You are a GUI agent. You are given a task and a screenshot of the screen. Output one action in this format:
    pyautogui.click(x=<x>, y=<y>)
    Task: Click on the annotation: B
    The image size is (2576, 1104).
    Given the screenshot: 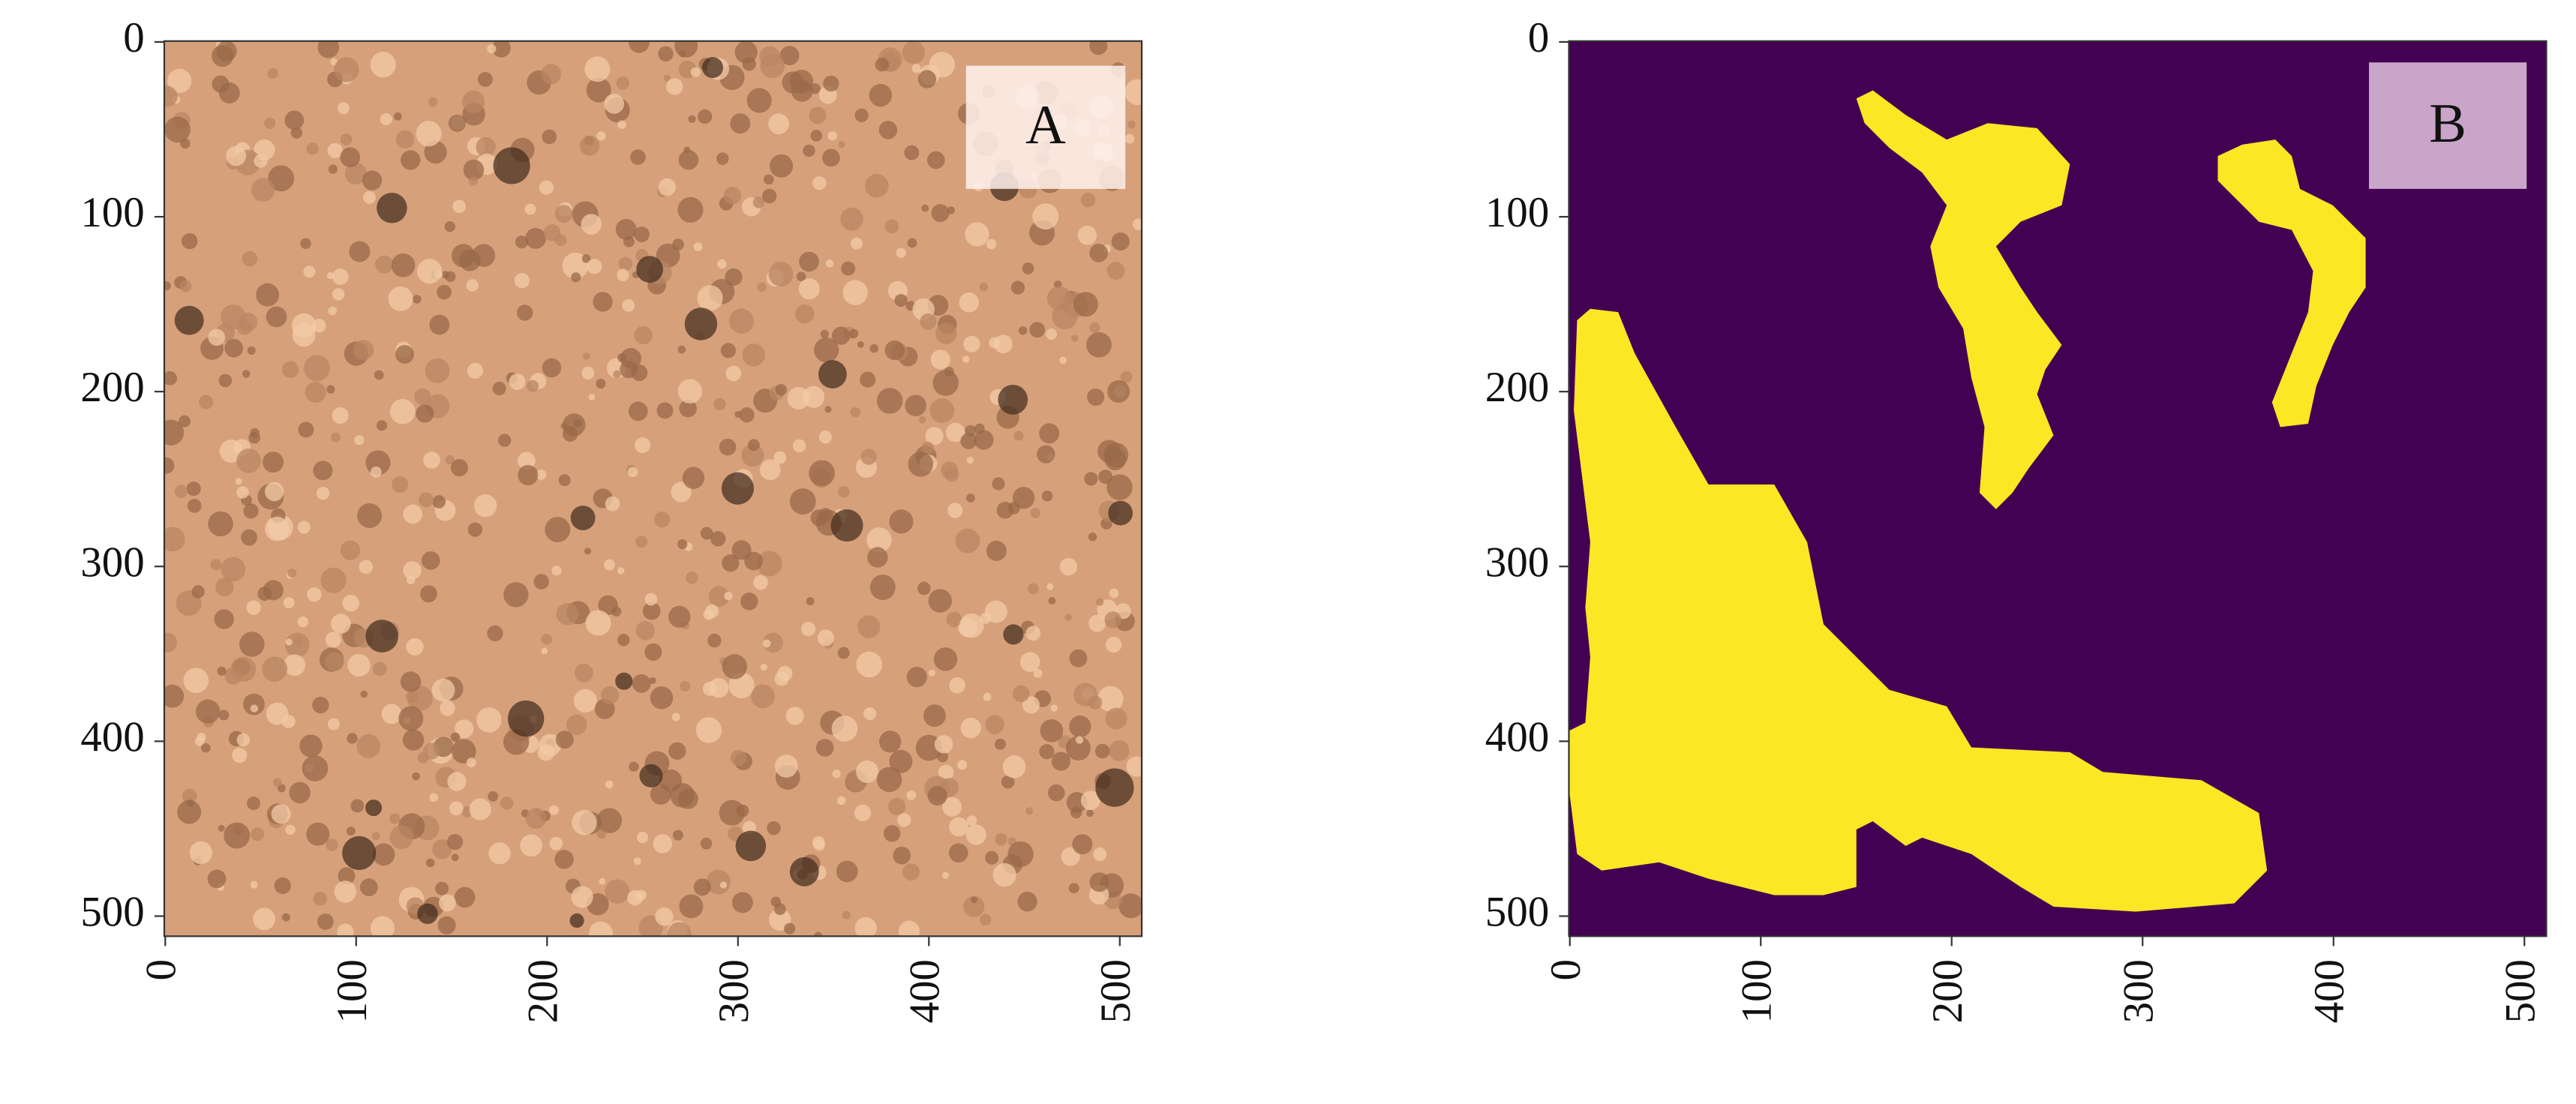 What is the action you would take?
    pyautogui.click(x=2447, y=123)
    